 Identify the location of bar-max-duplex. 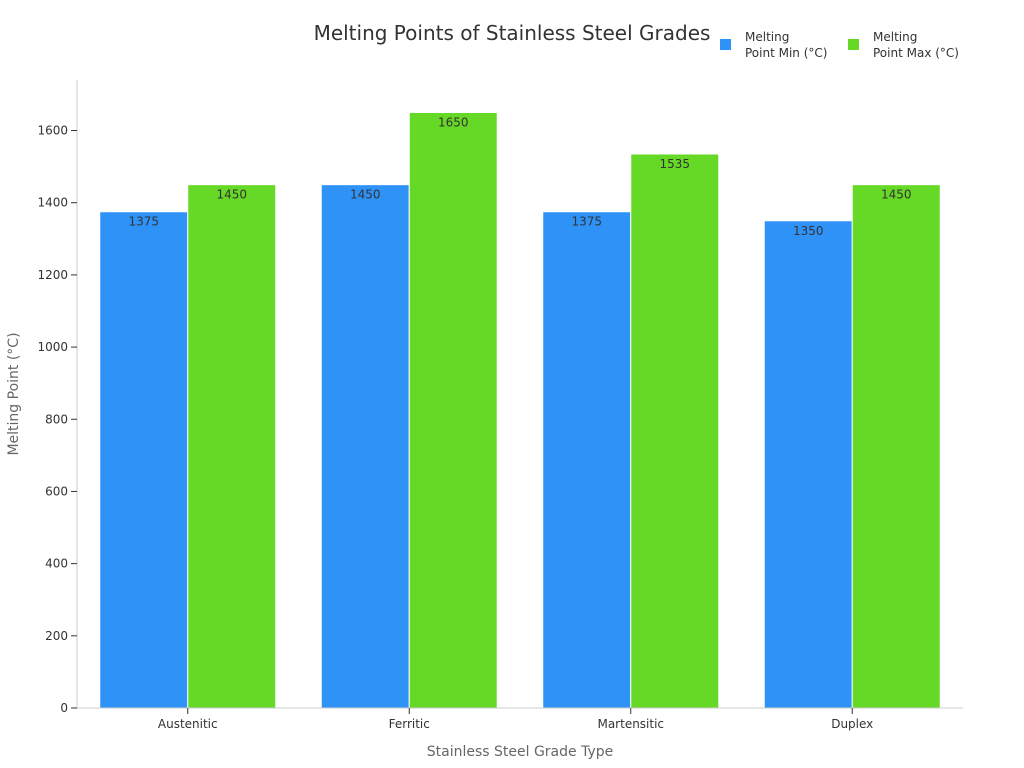
(896, 446).